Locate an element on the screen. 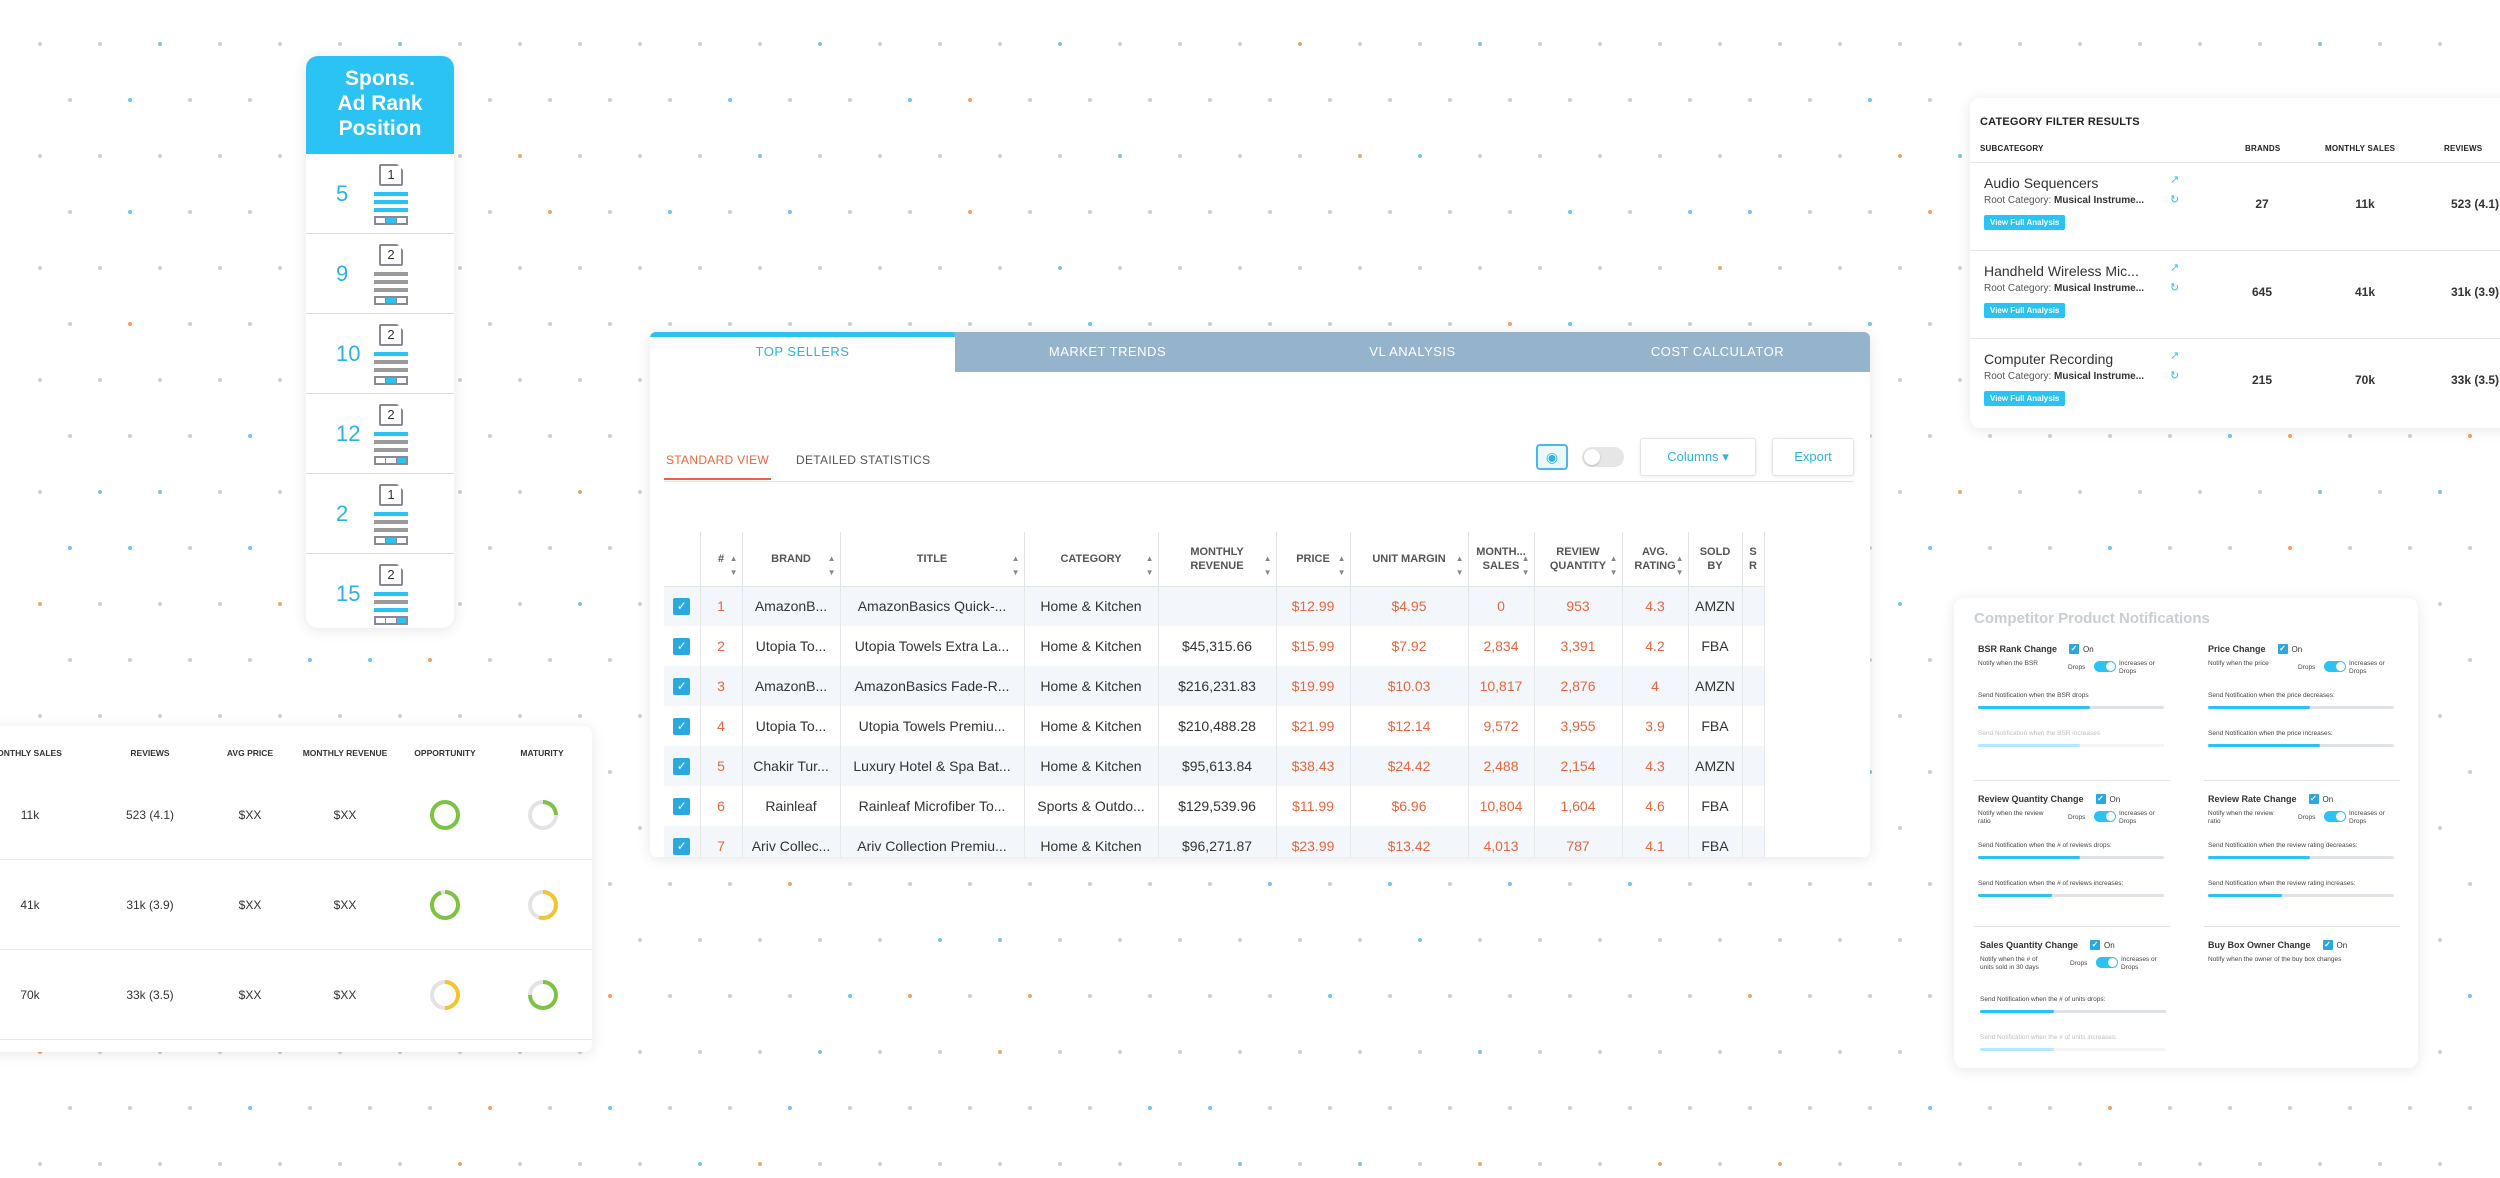 This screenshot has width=2500, height=1178. column-header-monthly-revenue: MONTHLY REVENUE ▲ ▼ is located at coordinates (1217, 559).